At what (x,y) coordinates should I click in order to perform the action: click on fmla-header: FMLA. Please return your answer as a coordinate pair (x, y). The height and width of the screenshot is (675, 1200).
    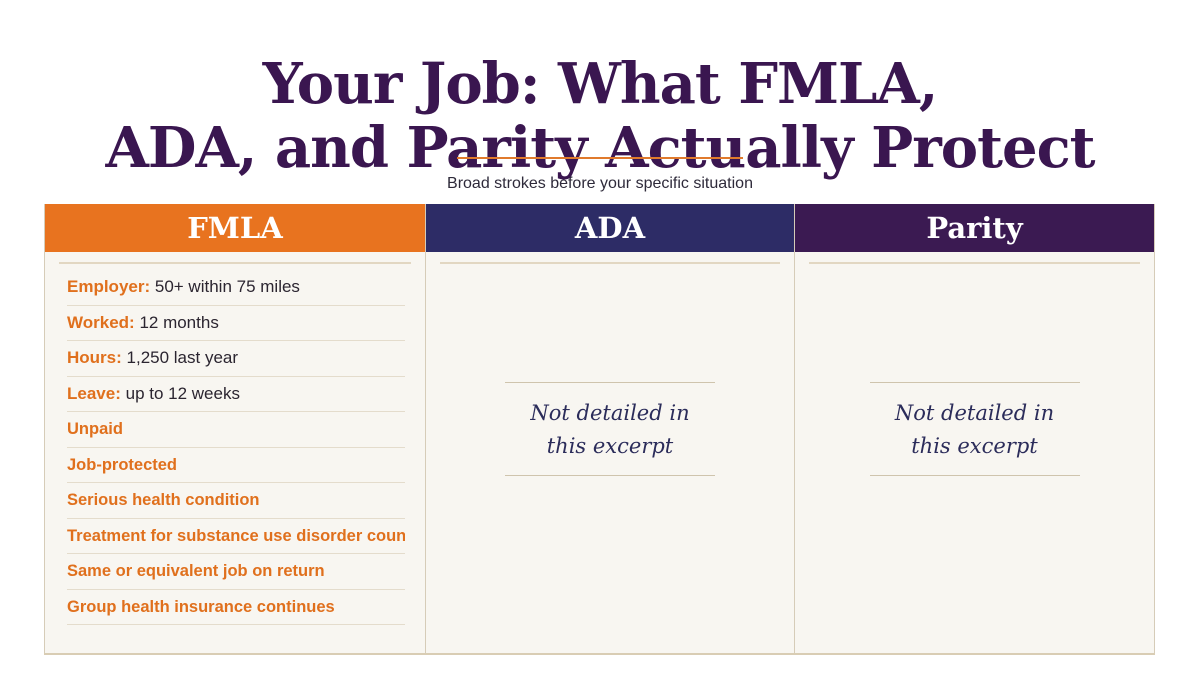
    Looking at the image, I should click on (235, 228).